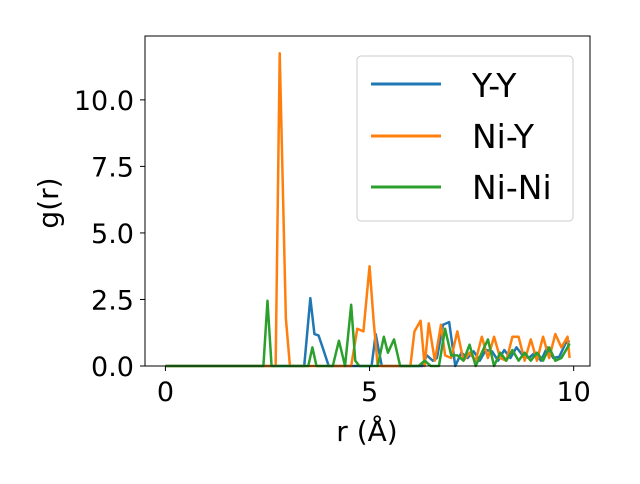 Image resolution: width=640 pixels, height=484 pixels. I want to click on y-tick-label: 0.0, so click(112, 367).